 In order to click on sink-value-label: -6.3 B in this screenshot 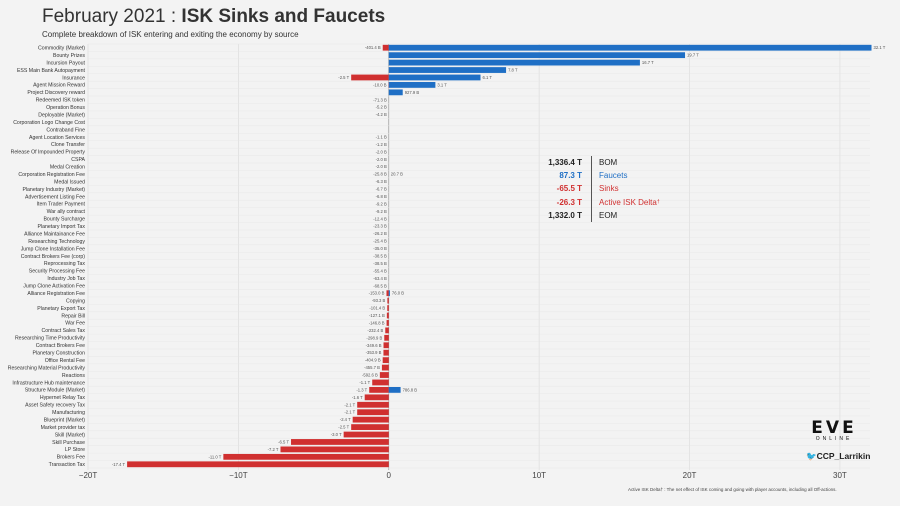, I will do `click(381, 181)`.